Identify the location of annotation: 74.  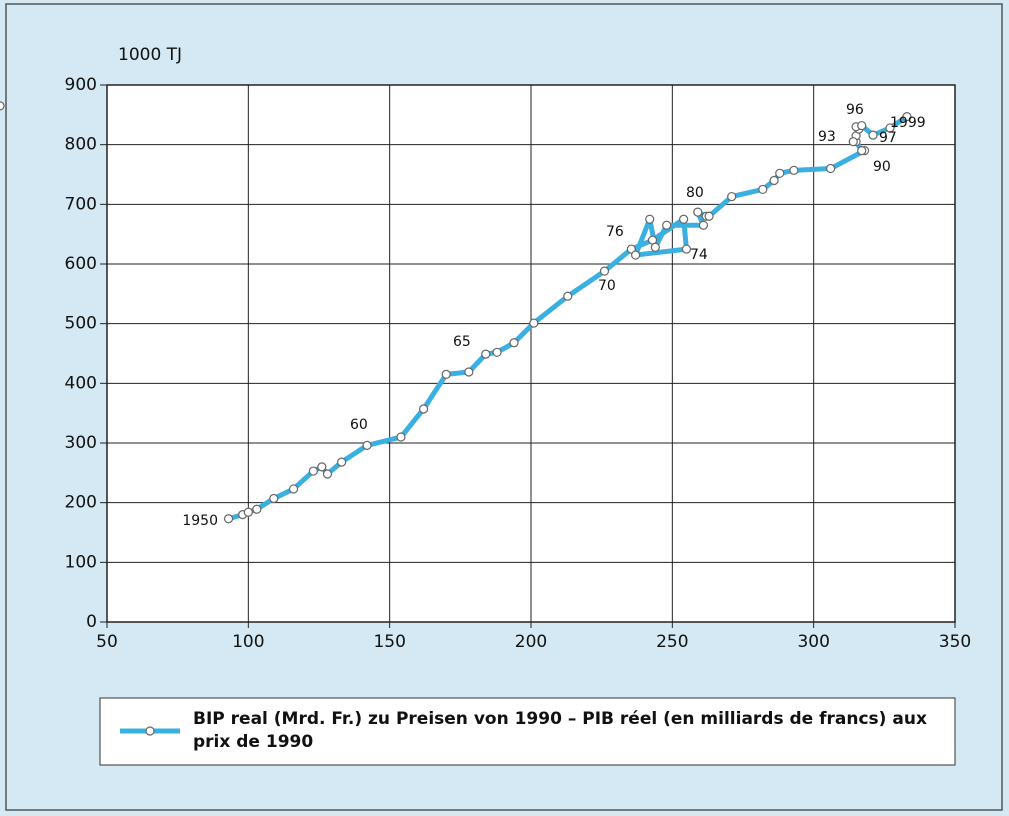
(699, 255).